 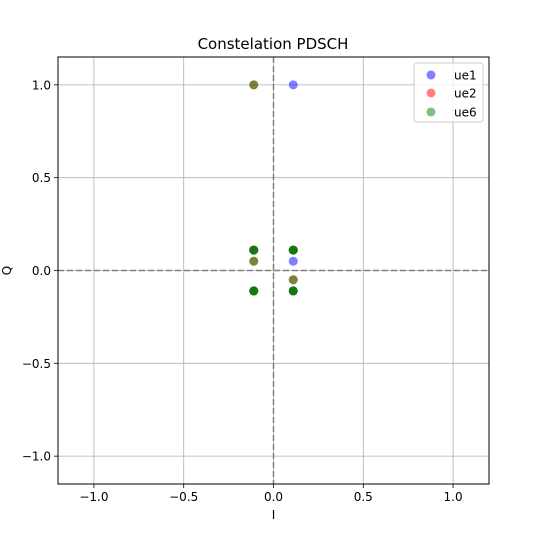 What do you see at coordinates (273, 497) in the screenshot?
I see `x-tick-label: 0.0` at bounding box center [273, 497].